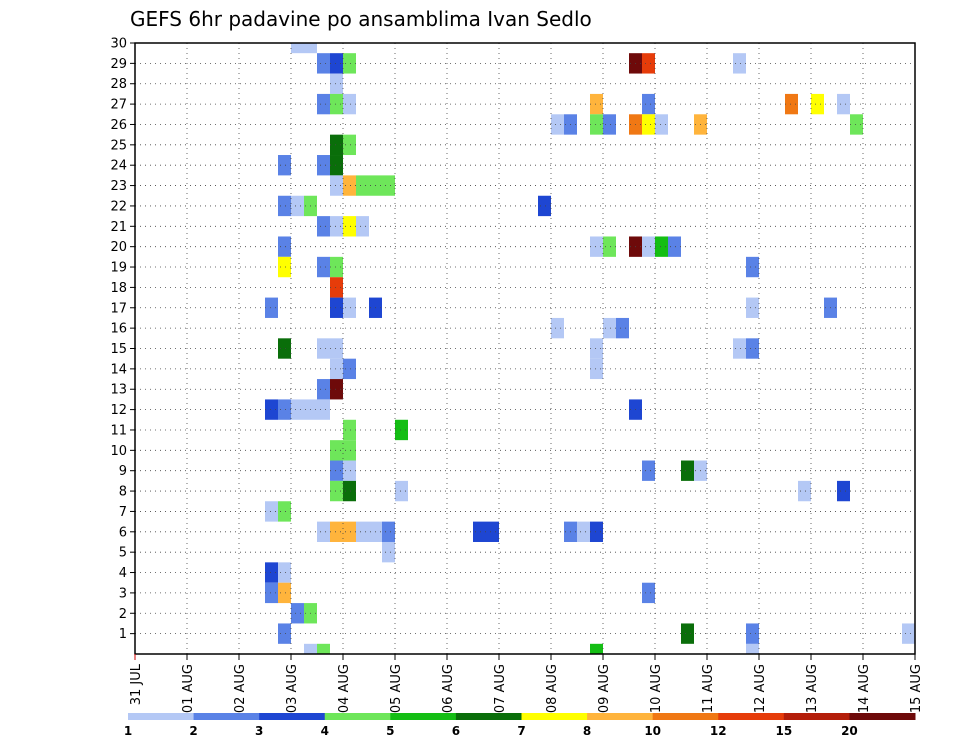  Describe the element at coordinates (118, 369) in the screenshot. I see `y-tick-label: 14` at that location.